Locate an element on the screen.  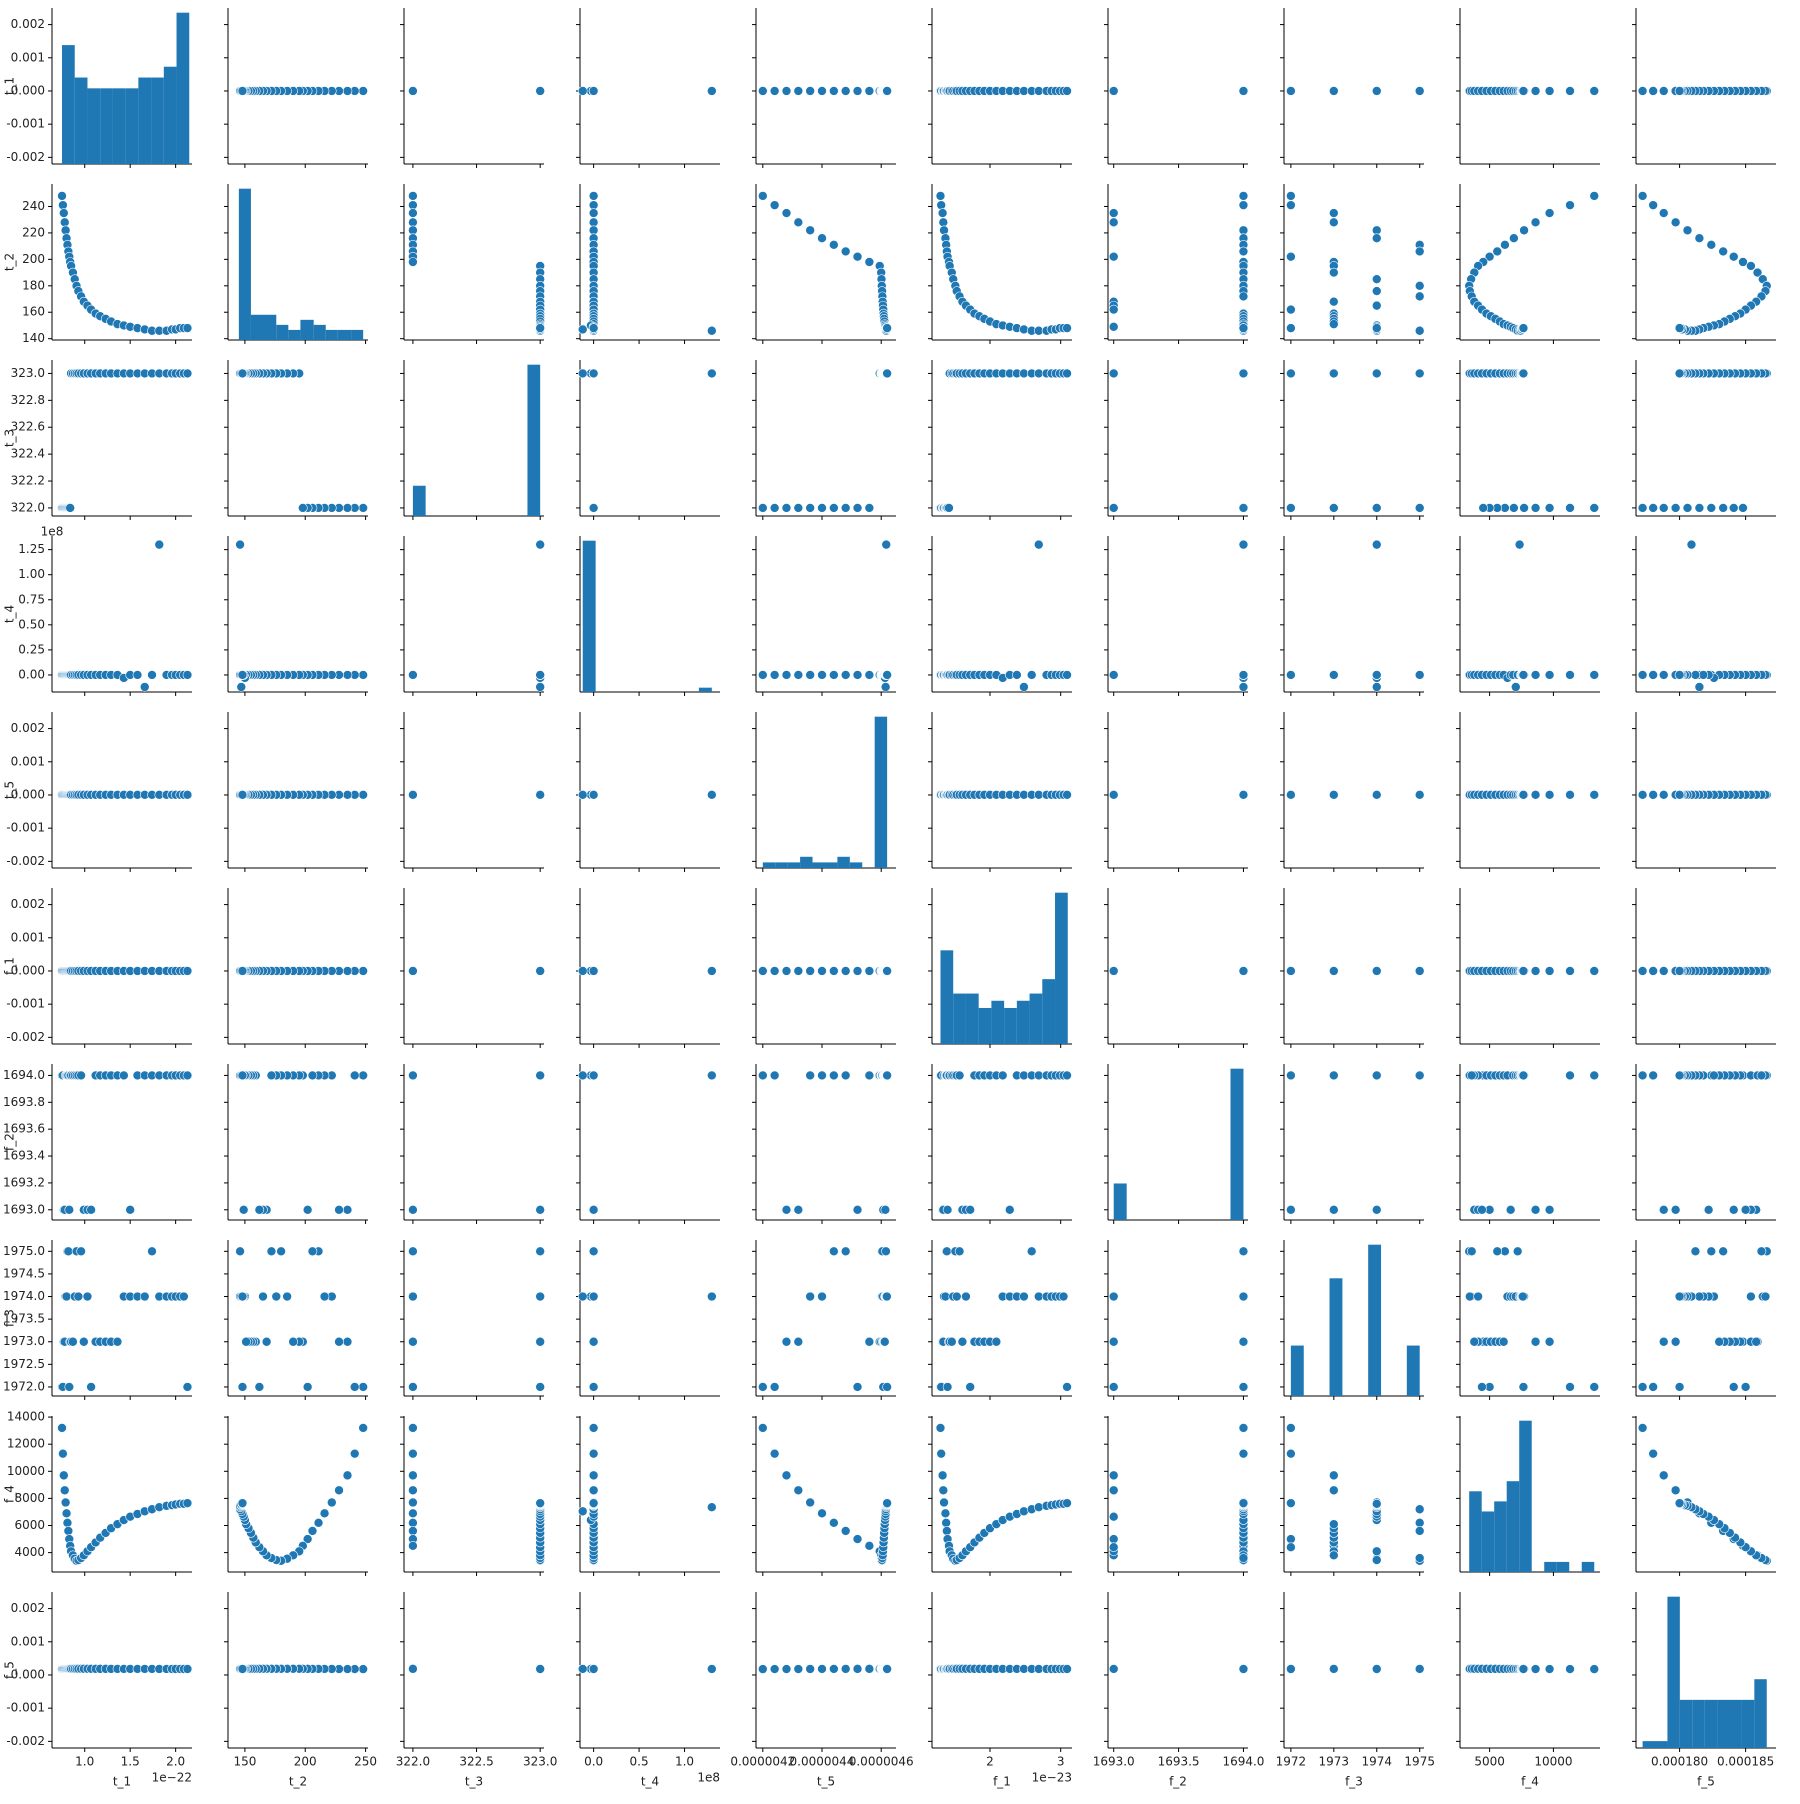
y-tick-label: 12000 is located at coordinates (26, 1444).